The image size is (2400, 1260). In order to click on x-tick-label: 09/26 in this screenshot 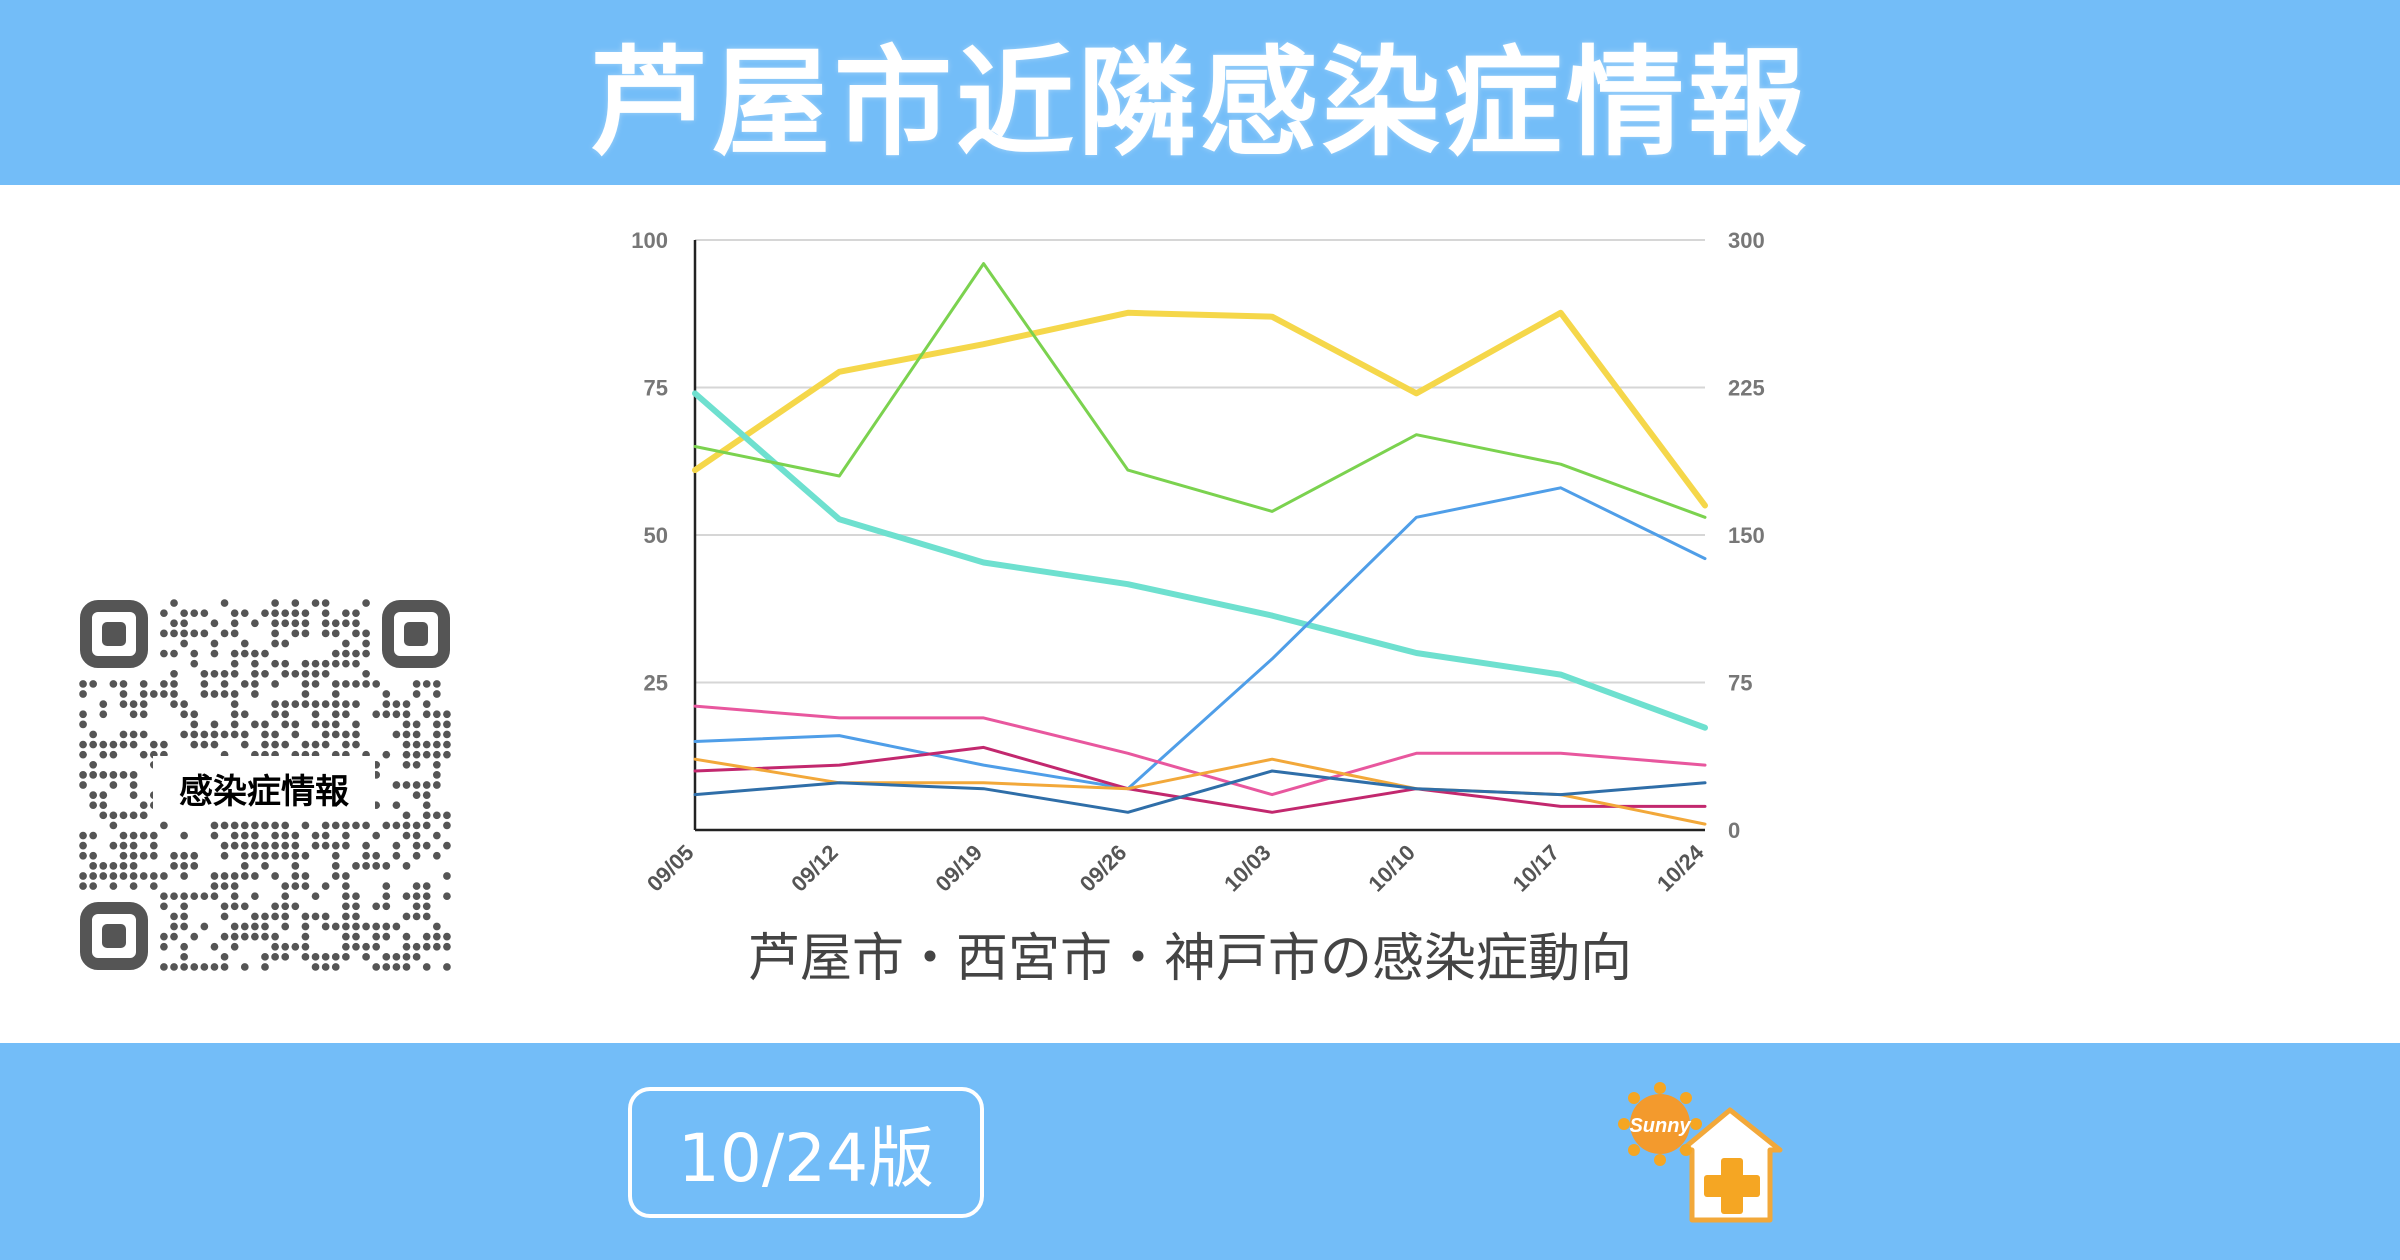, I will do `click(1103, 868)`.